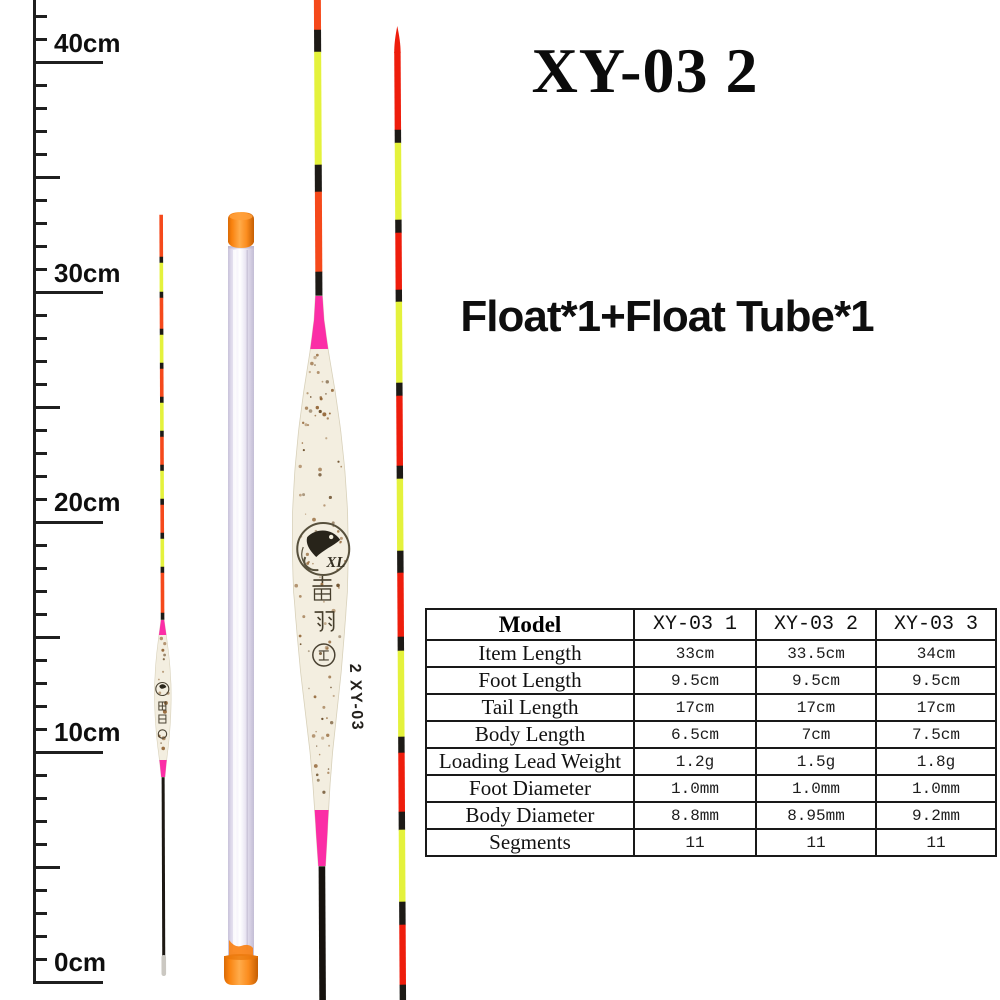 The image size is (1000, 1000). What do you see at coordinates (695, 624) in the screenshot?
I see `spec-header-model-1: XY-03 1` at bounding box center [695, 624].